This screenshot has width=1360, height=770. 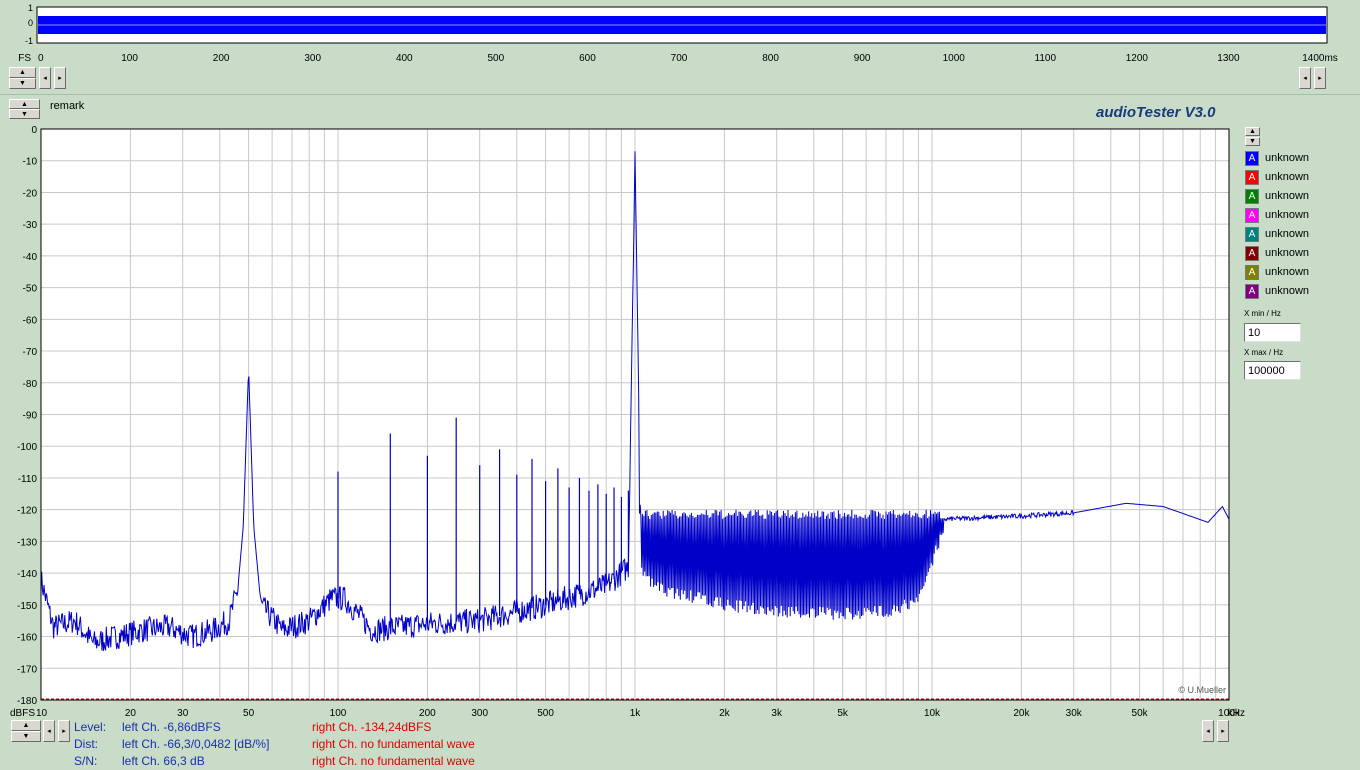 What do you see at coordinates (587, 58) in the screenshot?
I see `top-x-tick-label: 600` at bounding box center [587, 58].